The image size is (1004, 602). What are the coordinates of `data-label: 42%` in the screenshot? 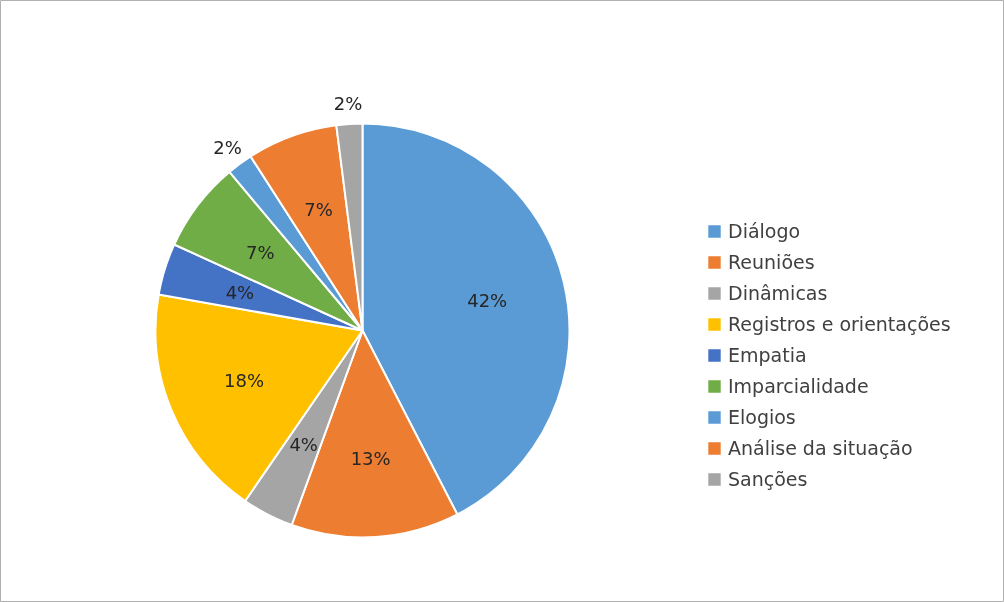 It's located at (487, 300).